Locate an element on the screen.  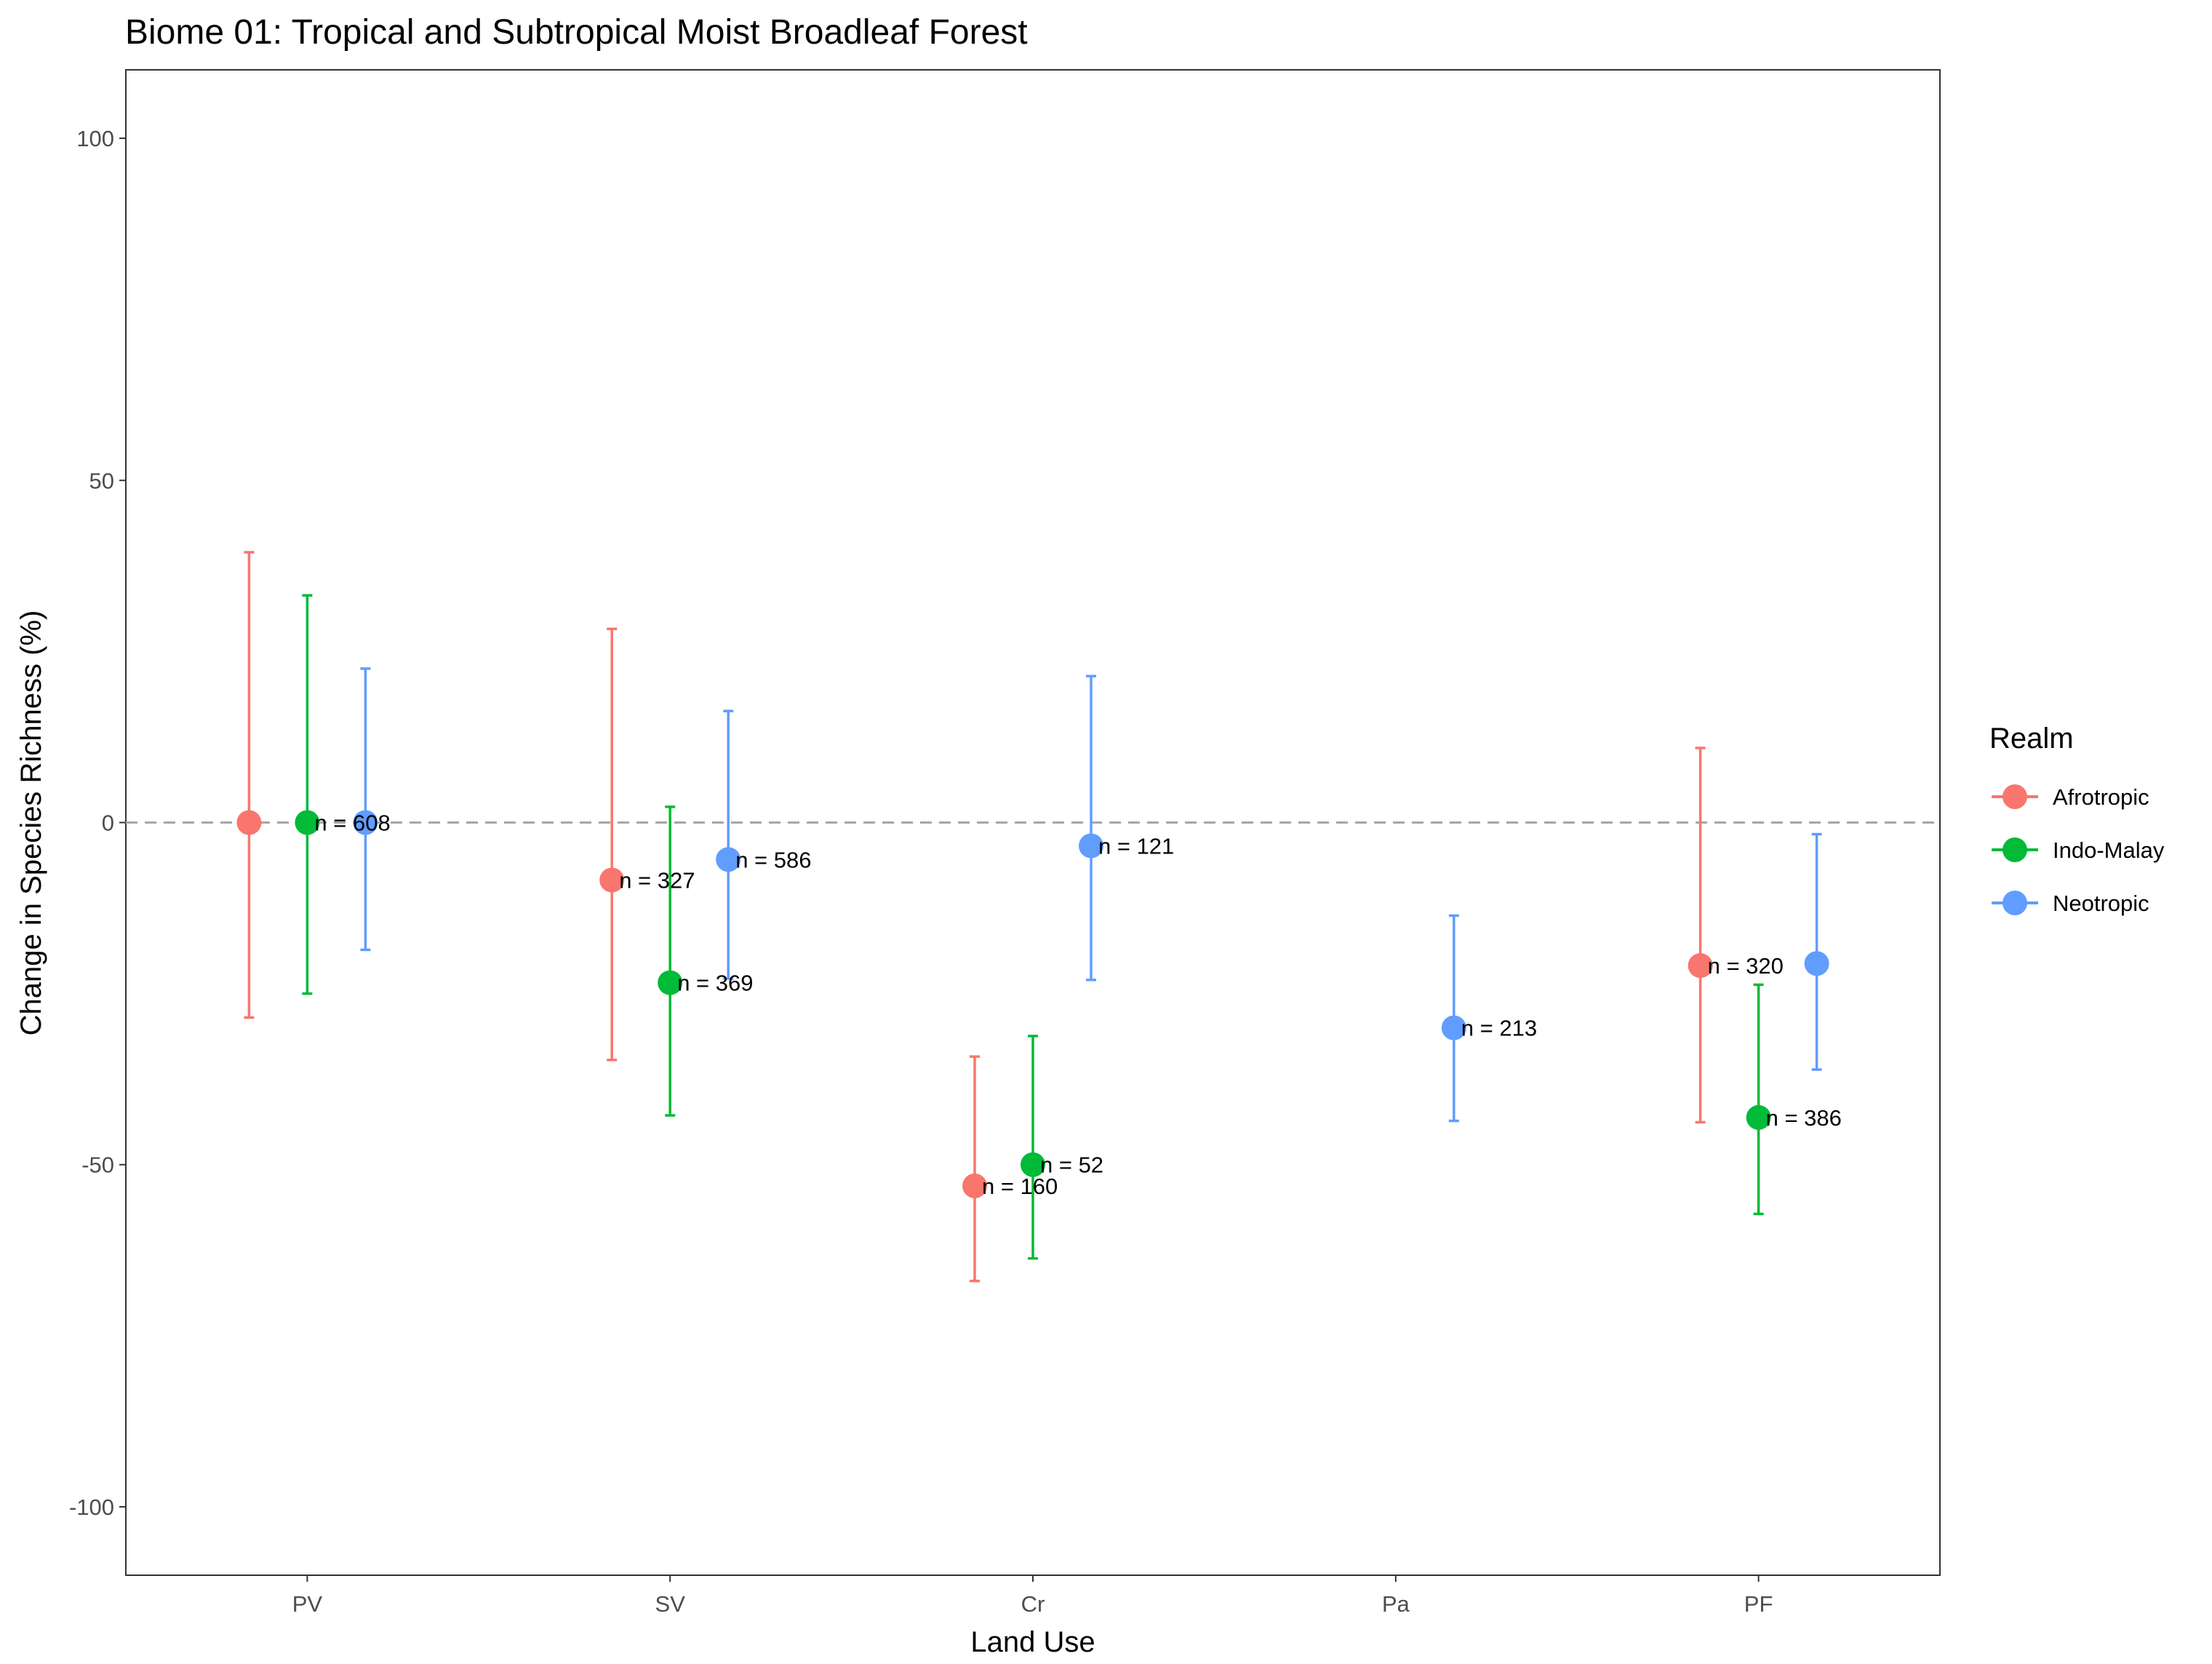
y-axis-title: Change in Species Richness (%) is located at coordinates (31, 823).